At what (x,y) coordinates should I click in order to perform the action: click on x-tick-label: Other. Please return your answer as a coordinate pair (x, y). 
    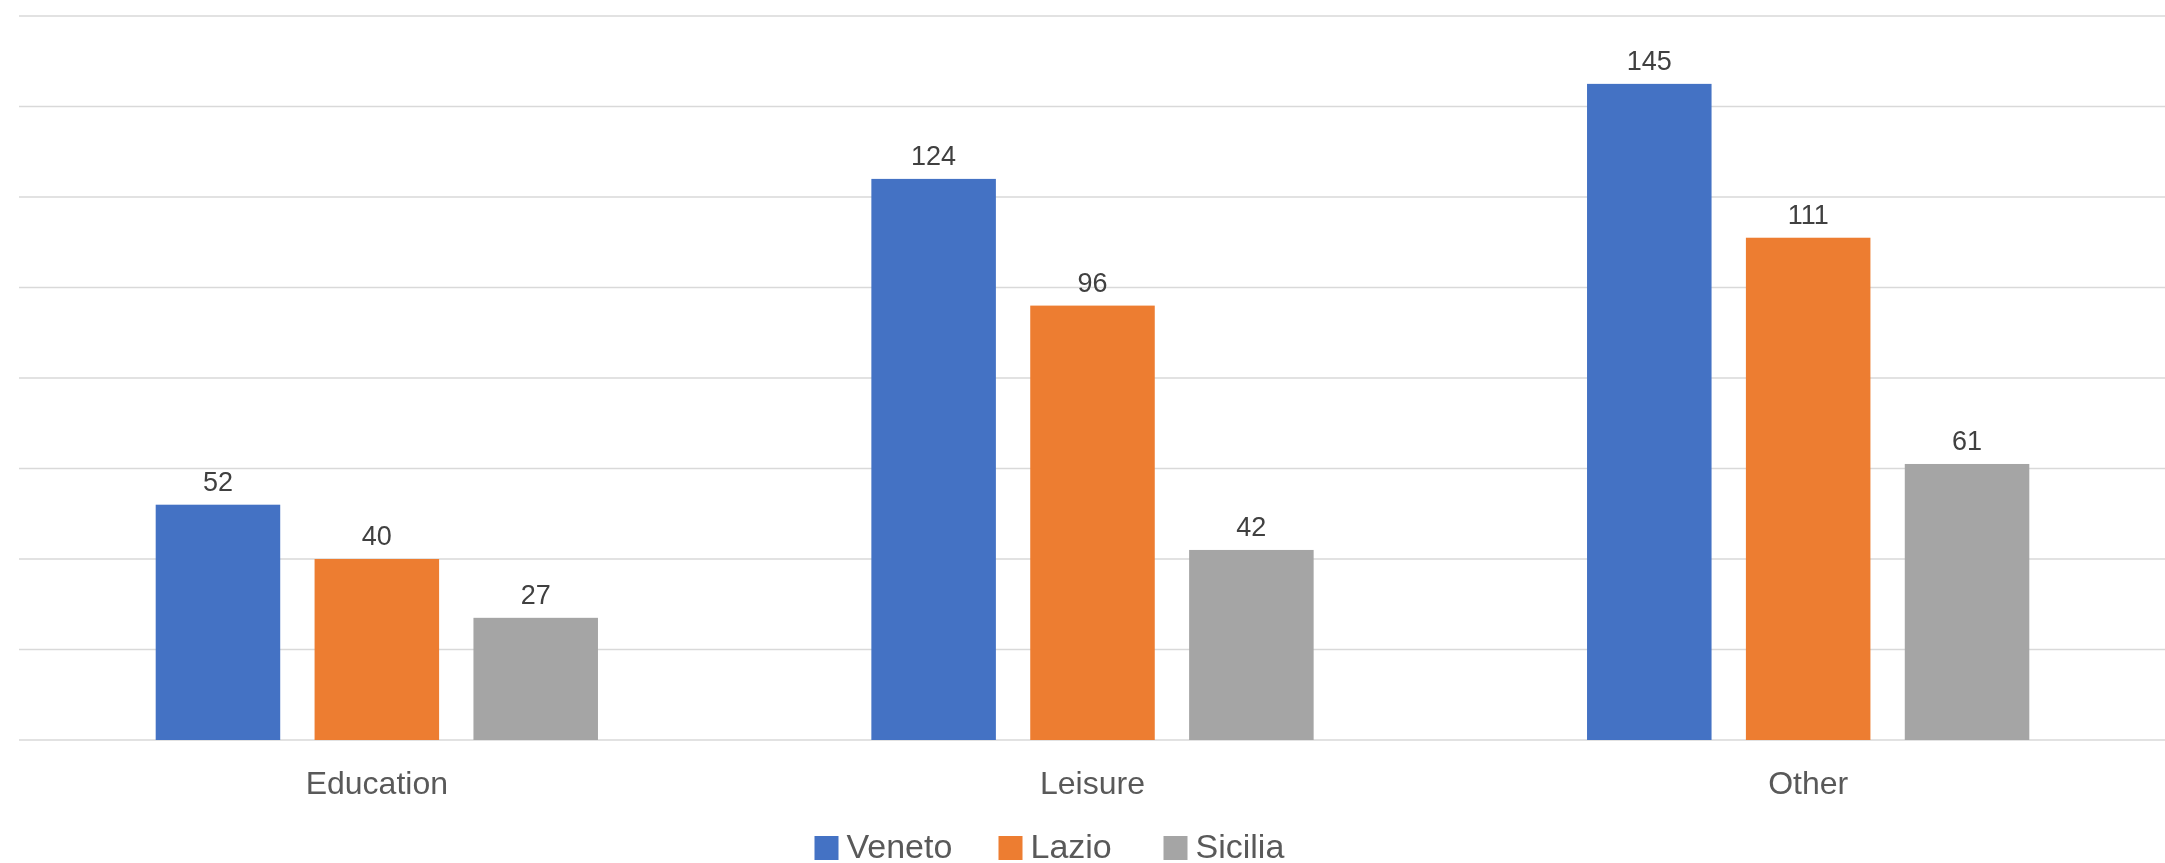
    Looking at the image, I should click on (1808, 783).